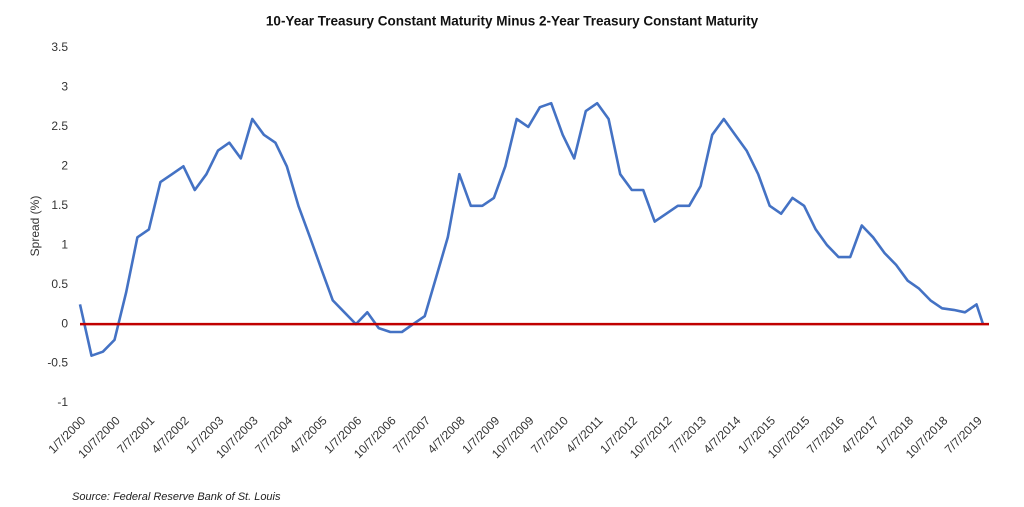  What do you see at coordinates (35, 226) in the screenshot?
I see `y-axis-title: Spread (%)` at bounding box center [35, 226].